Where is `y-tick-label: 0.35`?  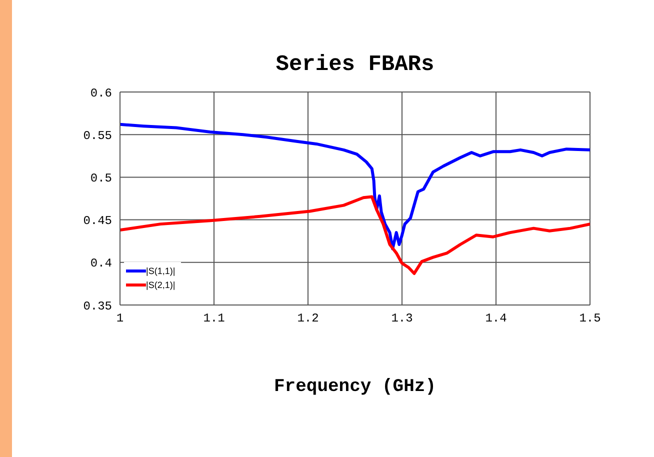 y-tick-label: 0.35 is located at coordinates (97, 306).